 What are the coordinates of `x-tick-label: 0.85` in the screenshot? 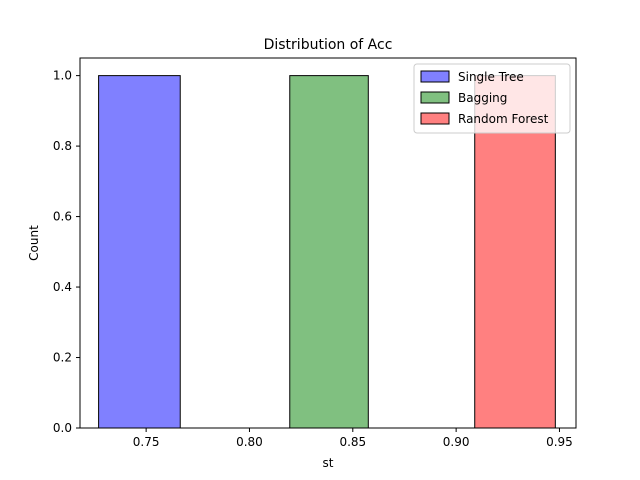 It's located at (352, 442).